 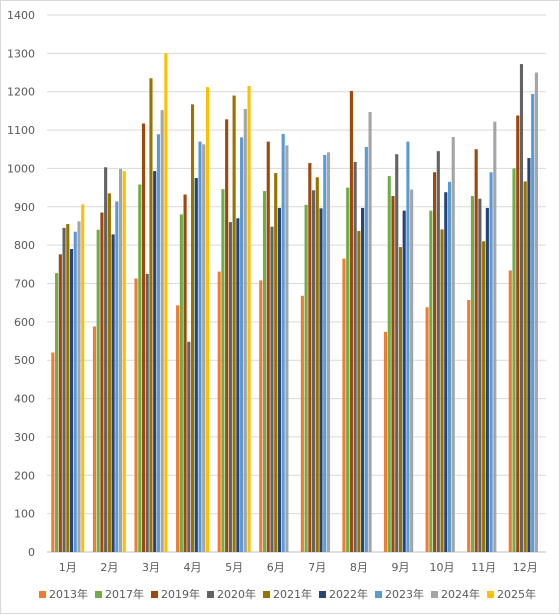 I want to click on y-tick-label: 400, so click(x=24, y=399).